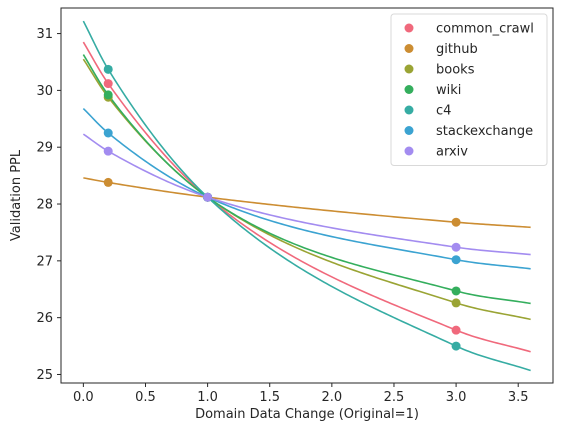  I want to click on x-tick-label: 3.0, so click(456, 397).